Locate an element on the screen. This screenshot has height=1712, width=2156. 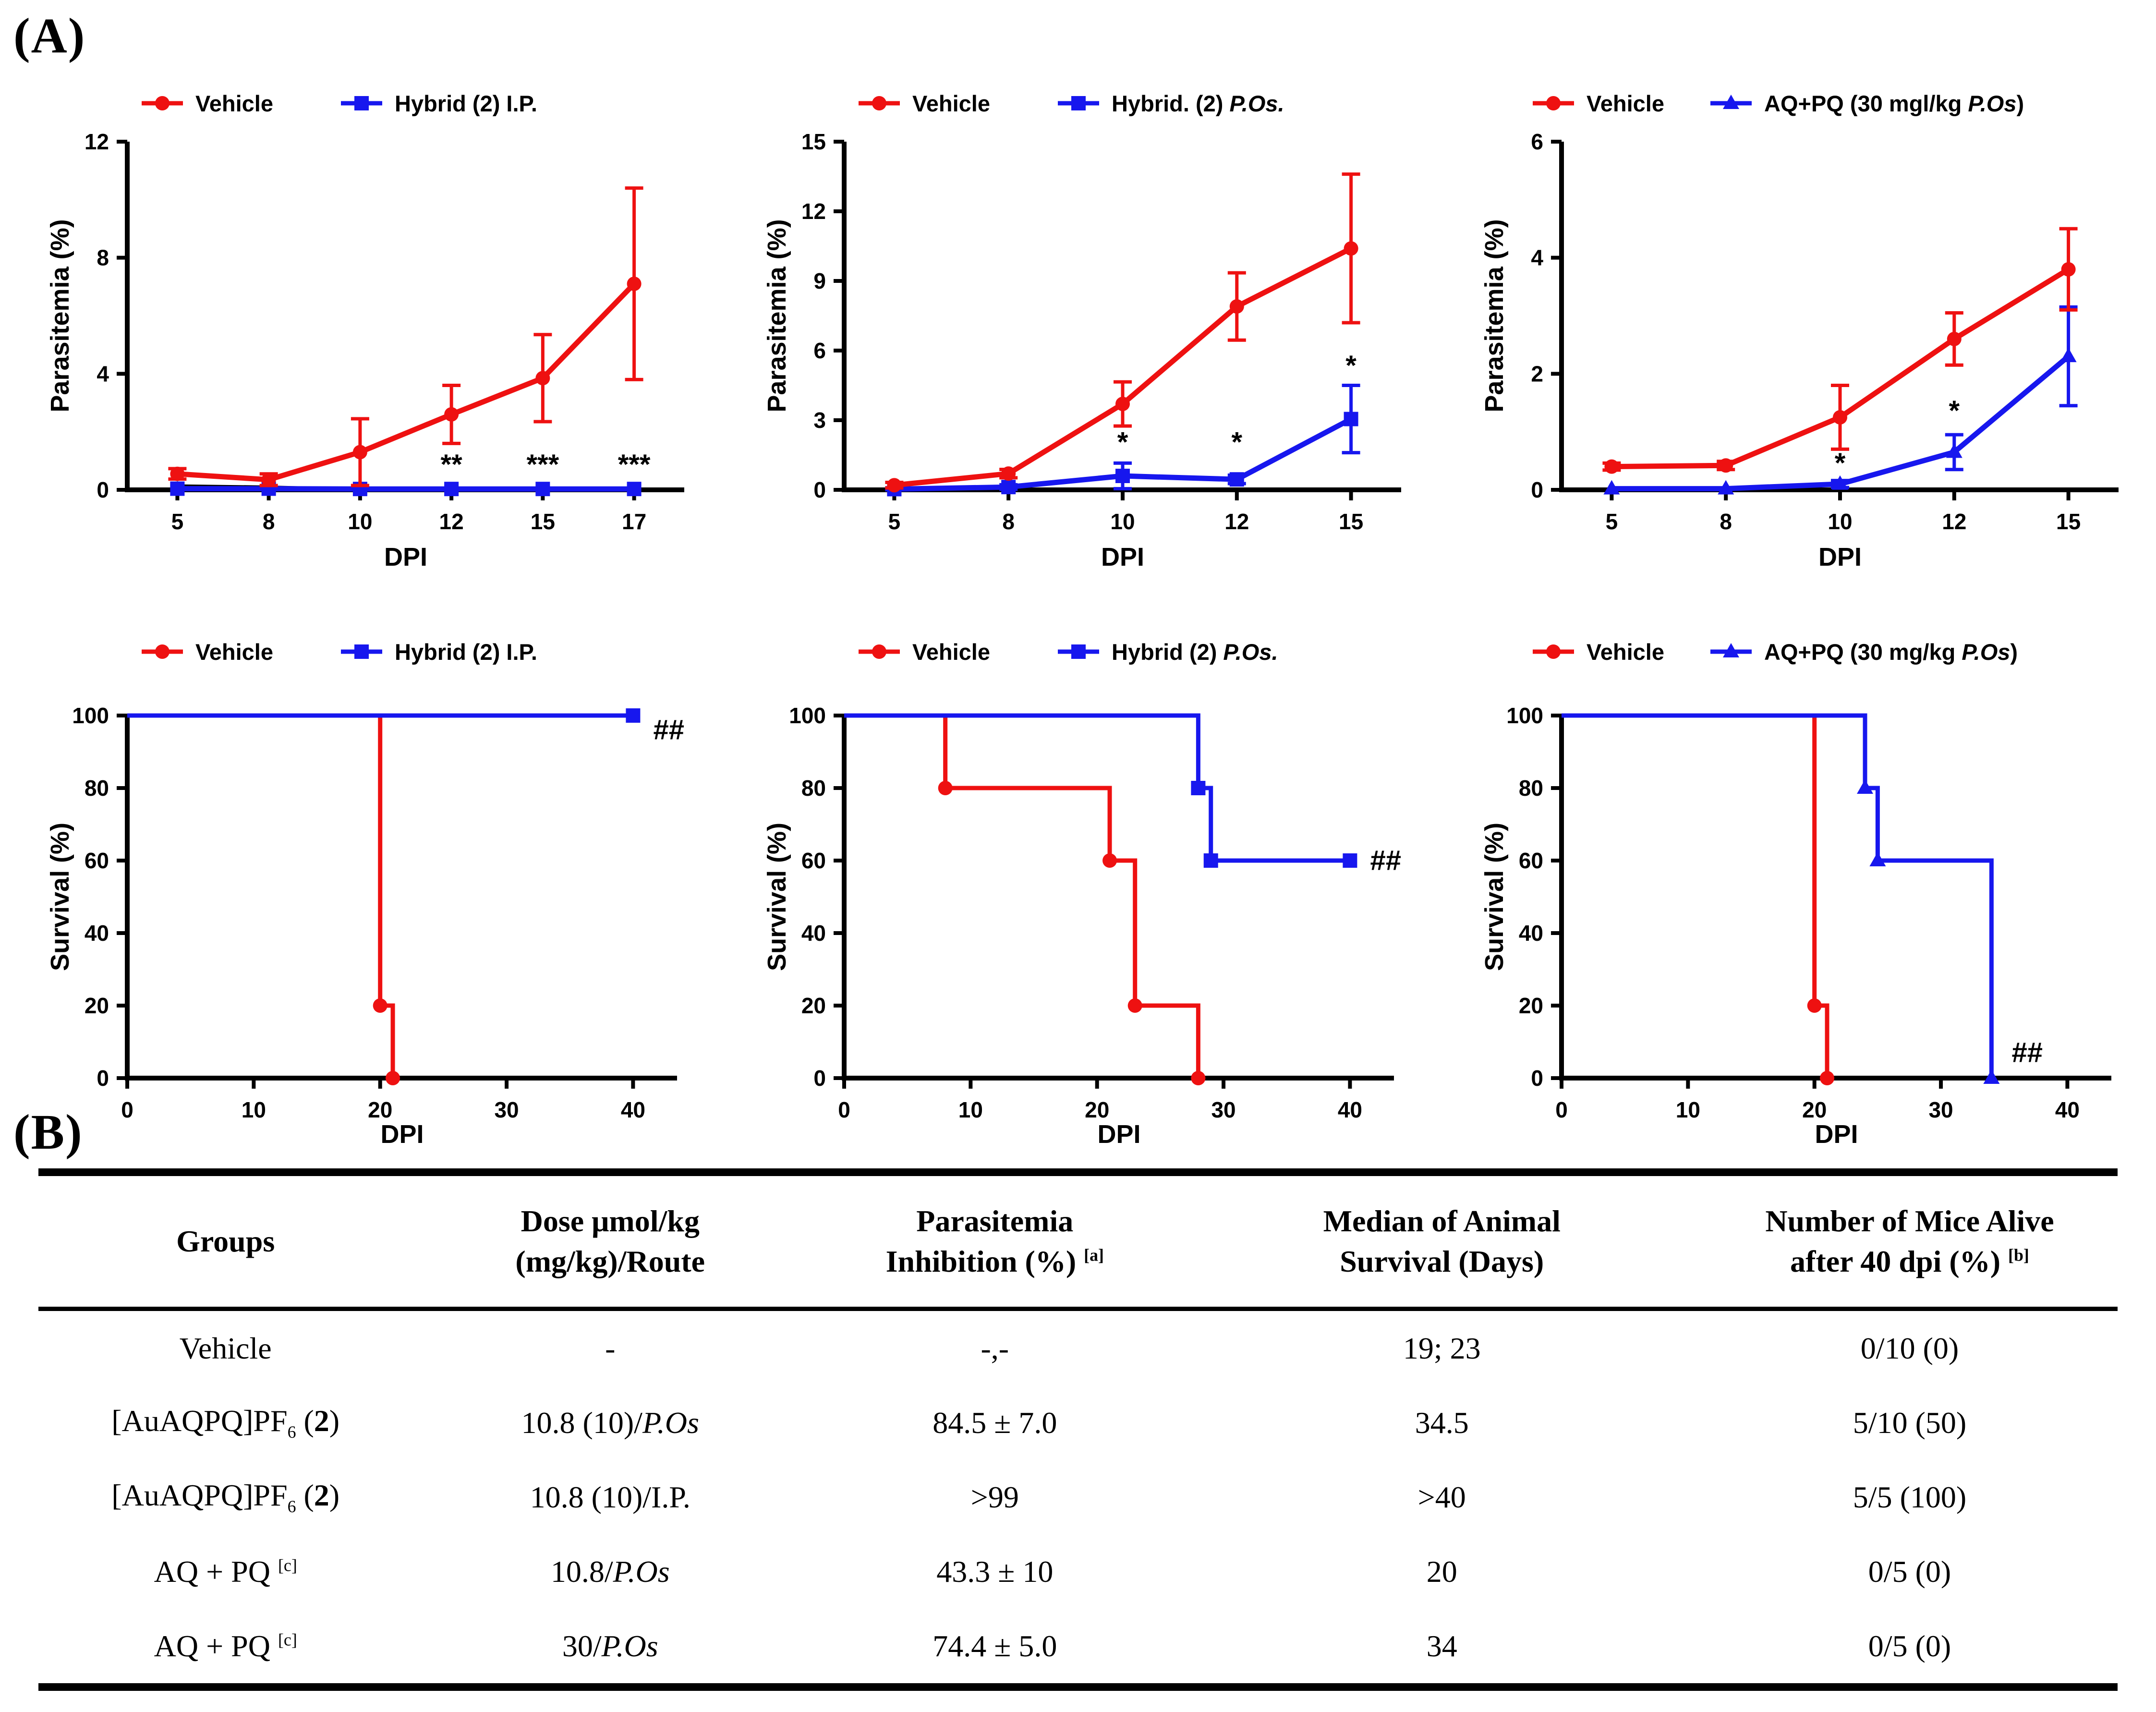
cell-r3-c2: 43.3 ± 10 is located at coordinates (995, 1571).